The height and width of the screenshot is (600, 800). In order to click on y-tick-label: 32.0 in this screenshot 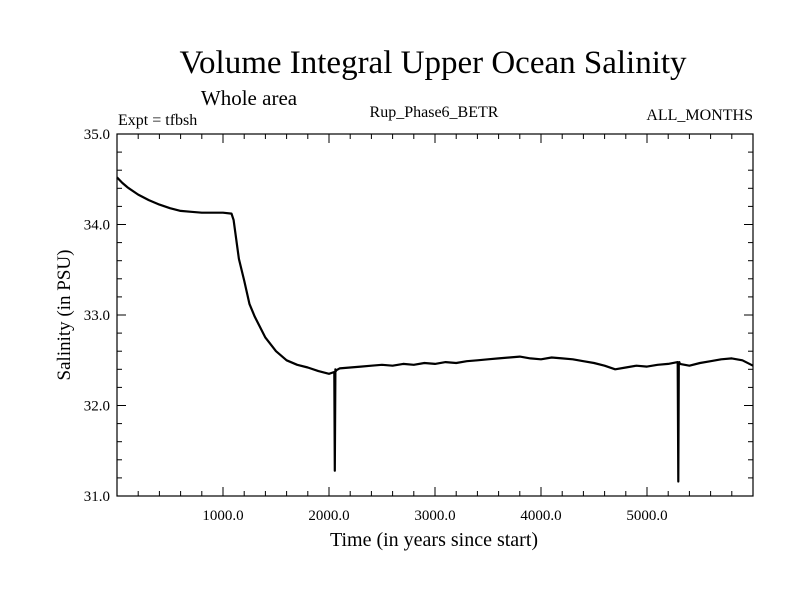, I will do `click(97, 407)`.